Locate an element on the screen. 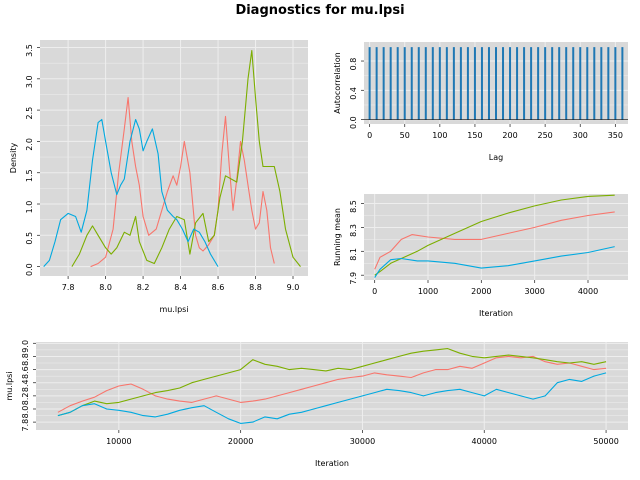  y-tick-label: 9.0 is located at coordinates (25, 346).